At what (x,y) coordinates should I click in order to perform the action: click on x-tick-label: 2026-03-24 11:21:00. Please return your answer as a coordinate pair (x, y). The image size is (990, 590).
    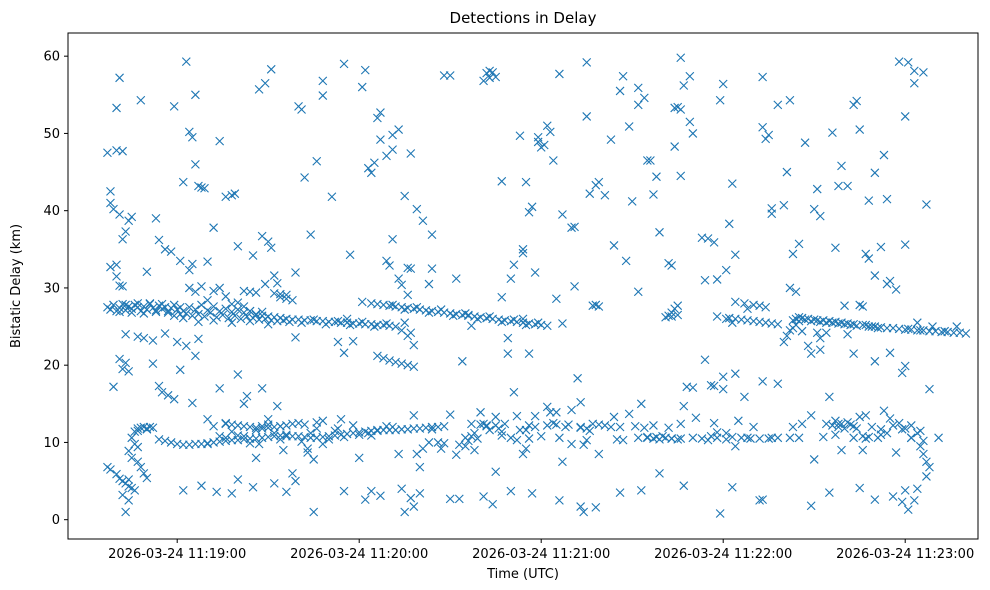
    Looking at the image, I should click on (541, 554).